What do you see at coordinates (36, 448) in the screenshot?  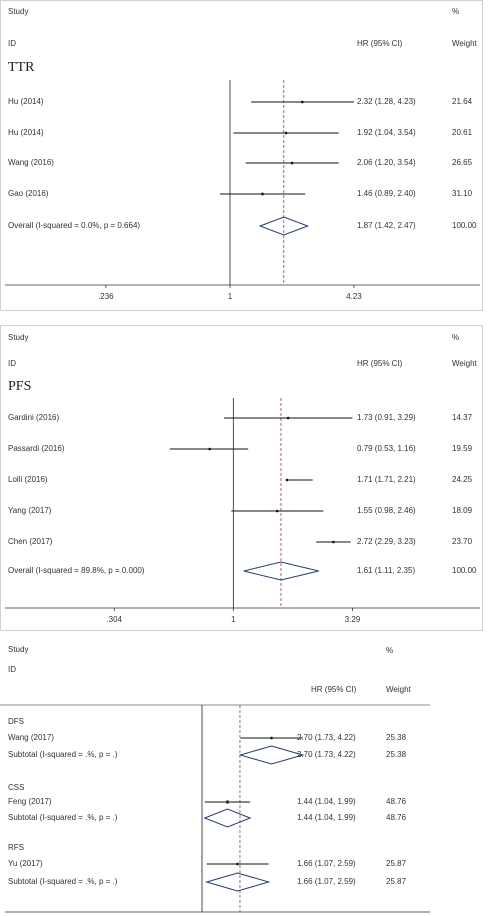 I see `study-label: Passardi (2016)` at bounding box center [36, 448].